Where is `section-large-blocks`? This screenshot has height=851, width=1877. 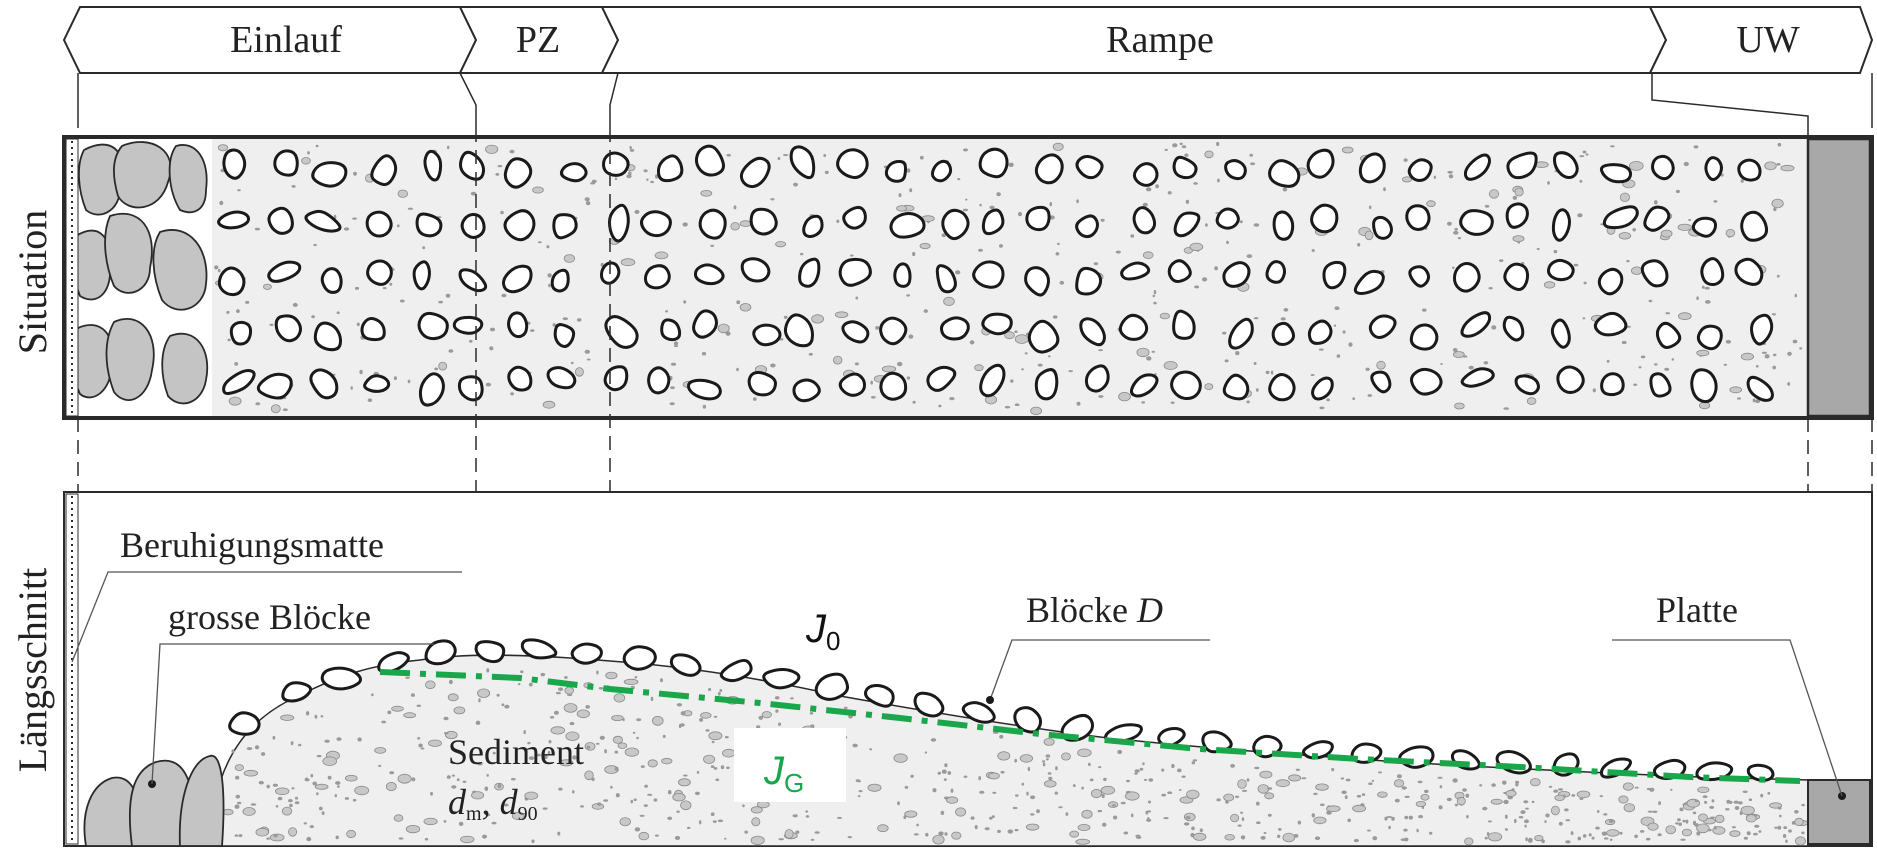 section-large-blocks is located at coordinates (154, 801).